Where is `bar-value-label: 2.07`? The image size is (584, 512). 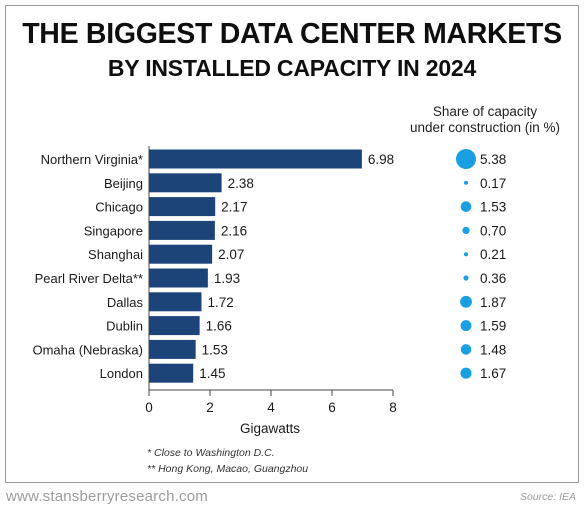
bar-value-label: 2.07 is located at coordinates (231, 254).